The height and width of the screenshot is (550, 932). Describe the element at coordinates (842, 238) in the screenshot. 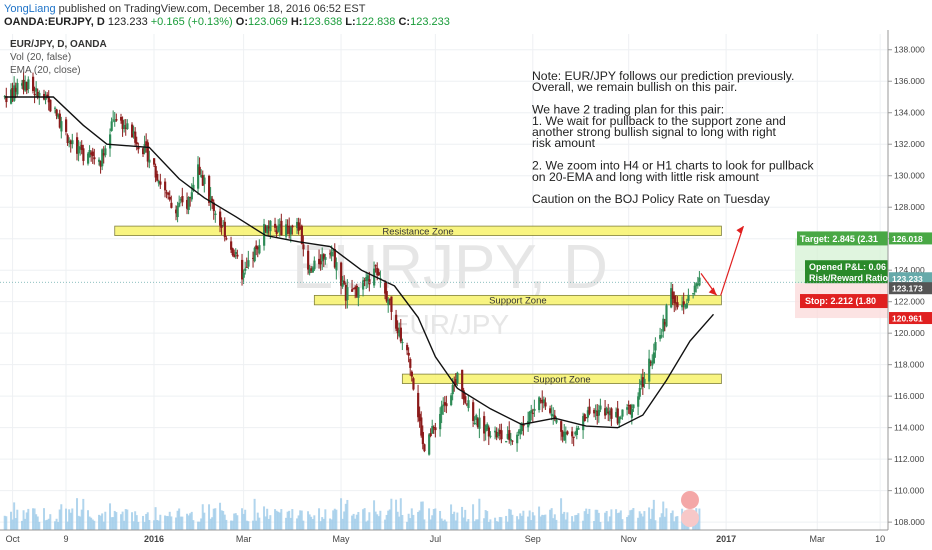

I see `target-box` at that location.